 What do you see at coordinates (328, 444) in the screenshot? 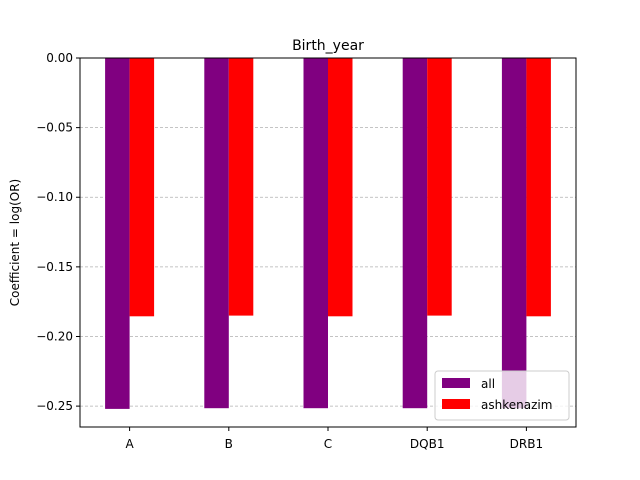
I see `x-tick-label: C` at bounding box center [328, 444].